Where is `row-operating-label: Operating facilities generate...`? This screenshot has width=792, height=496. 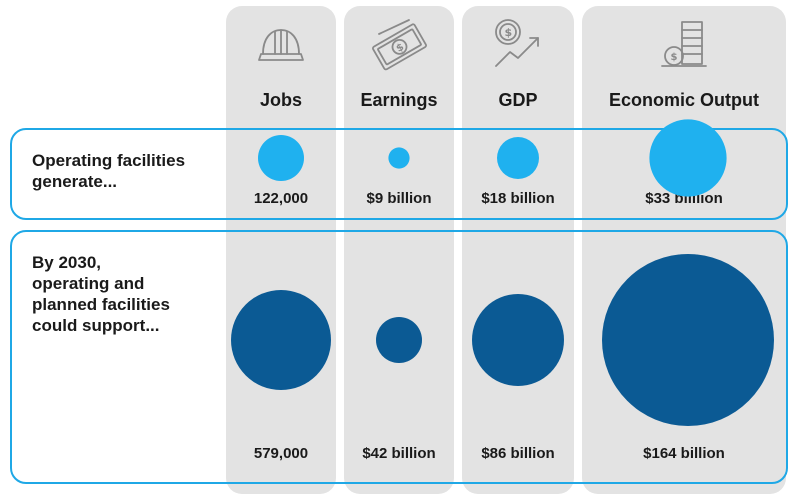
row-operating-label: Operating facilities generate... is located at coordinates (108, 171).